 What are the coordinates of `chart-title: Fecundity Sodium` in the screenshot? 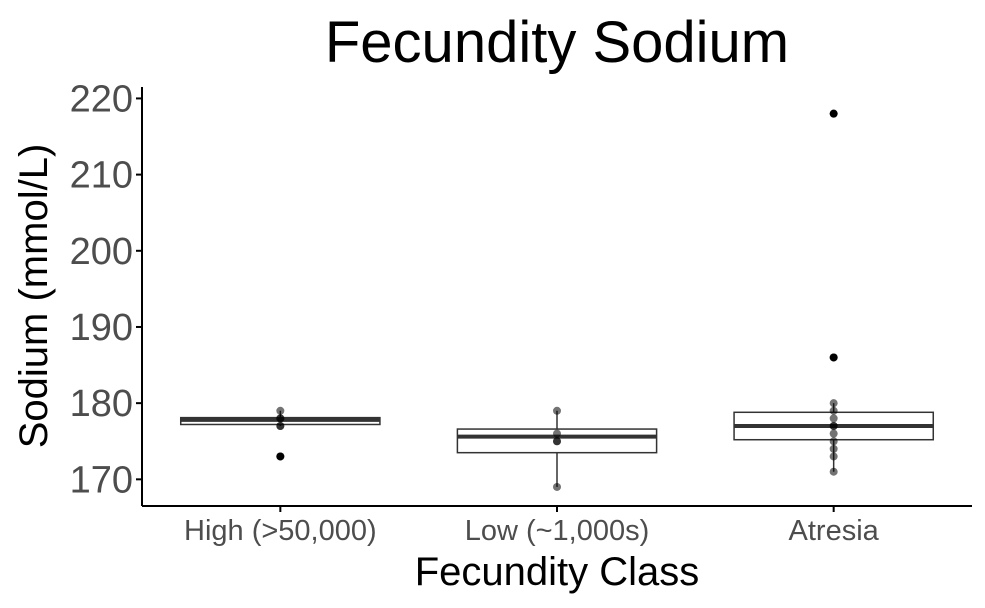 It's located at (557, 42).